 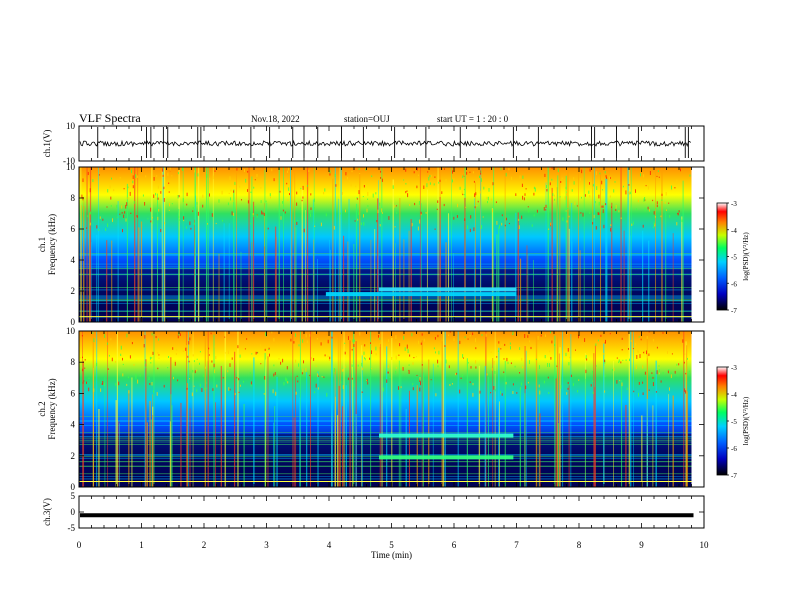 I want to click on x-tick-label: 9, so click(x=641, y=545).